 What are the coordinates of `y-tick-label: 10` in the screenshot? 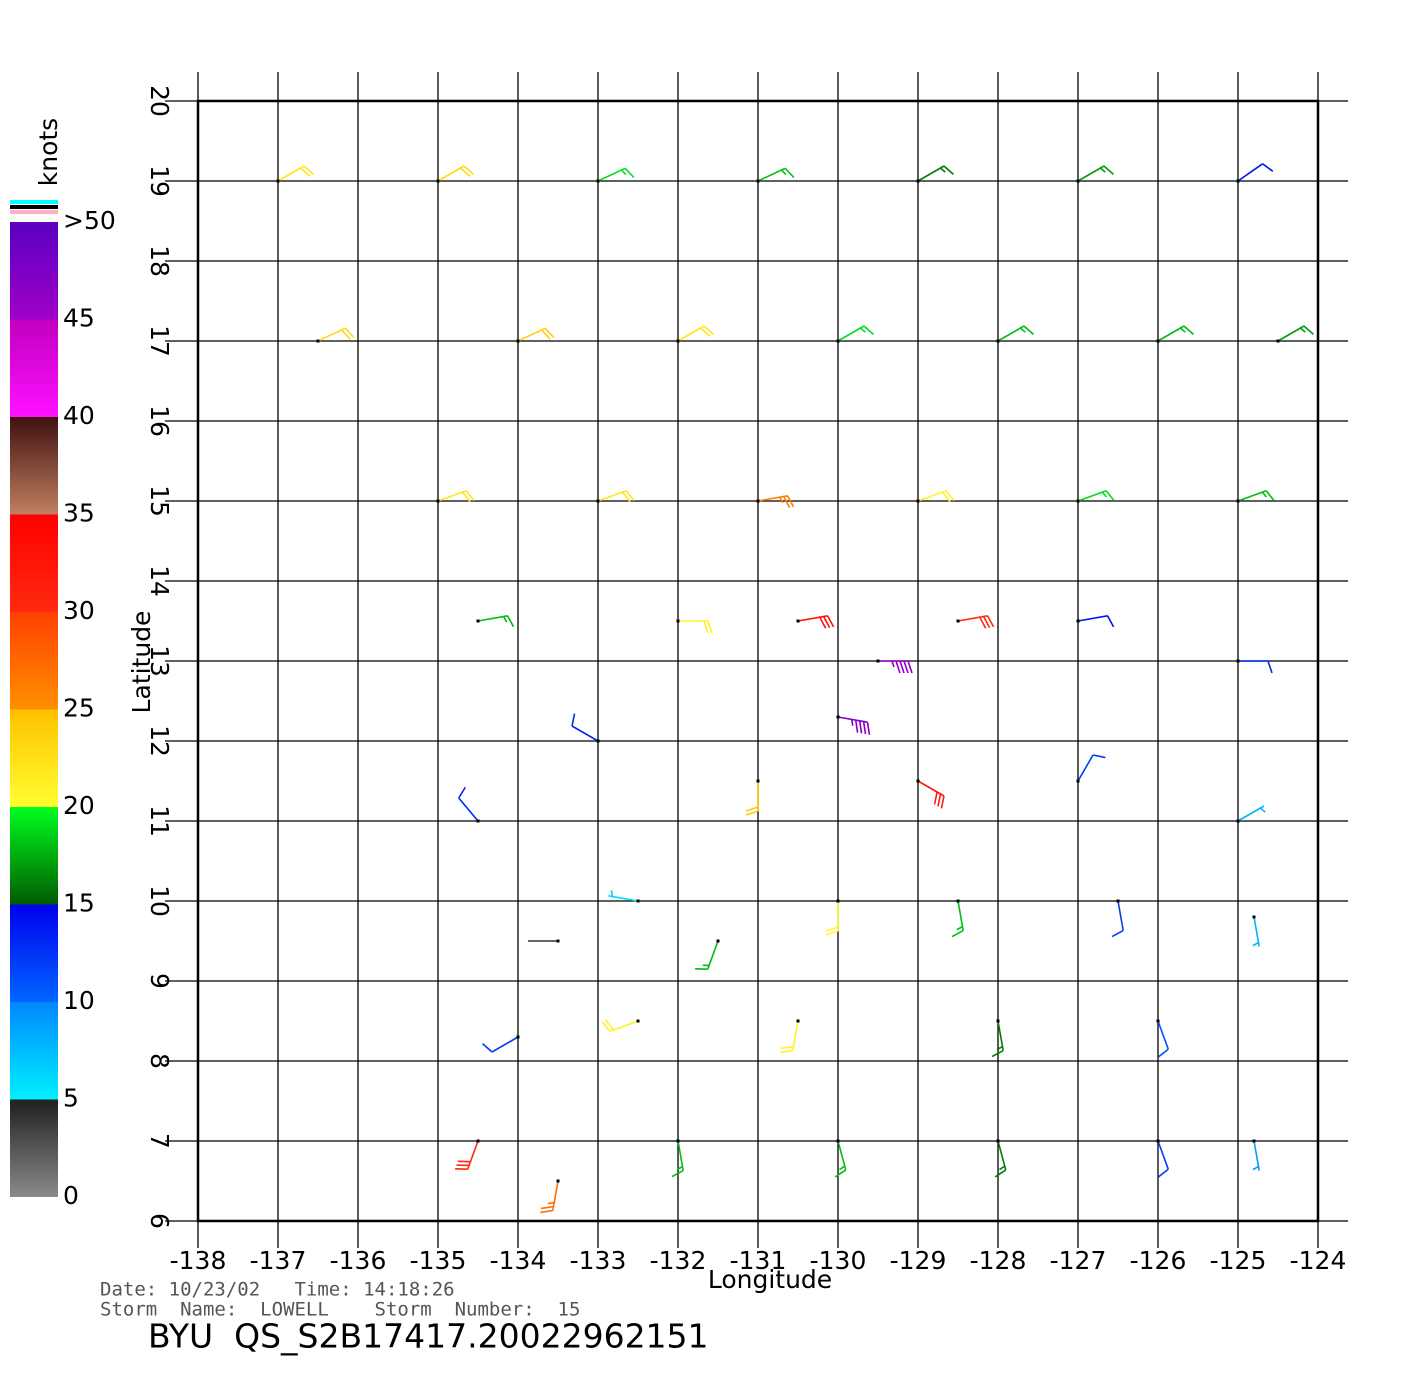 It's located at (159, 901).